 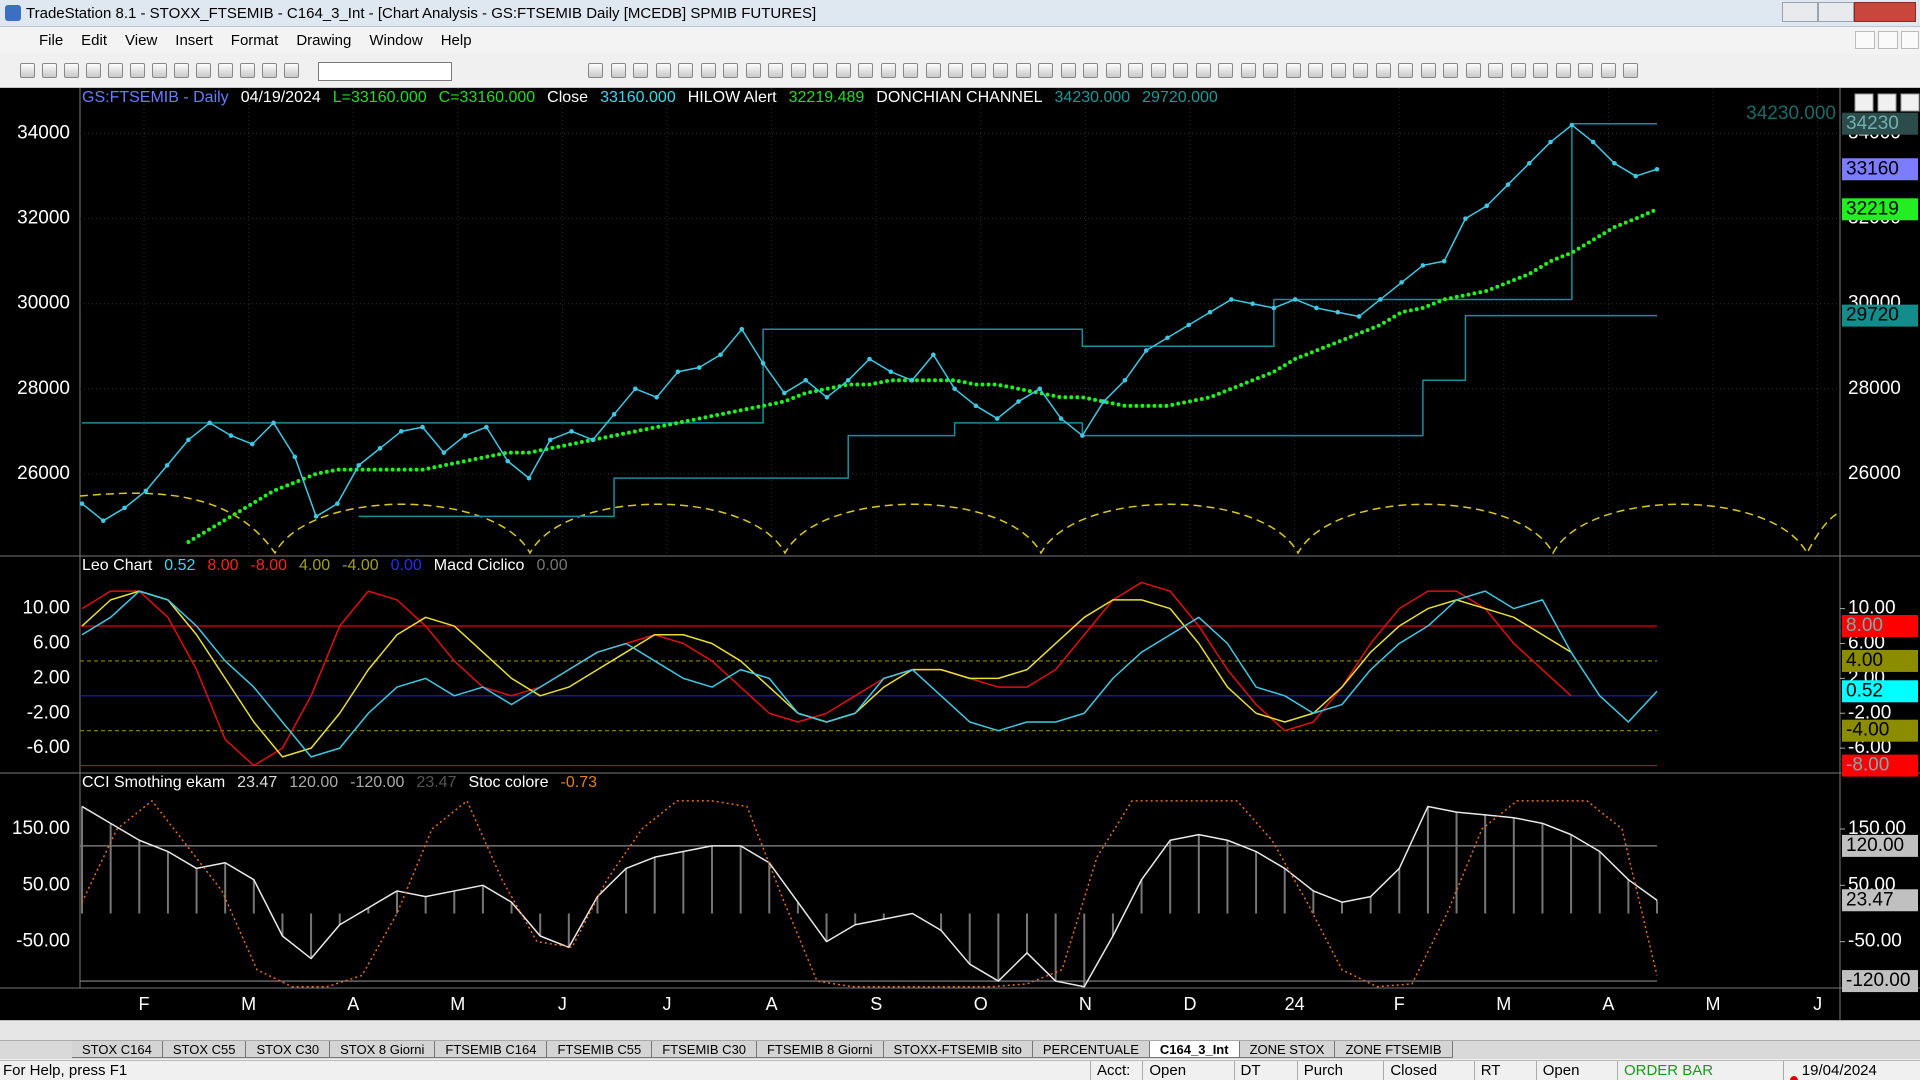 What do you see at coordinates (194, 40) in the screenshot?
I see `menu-item: Insert` at bounding box center [194, 40].